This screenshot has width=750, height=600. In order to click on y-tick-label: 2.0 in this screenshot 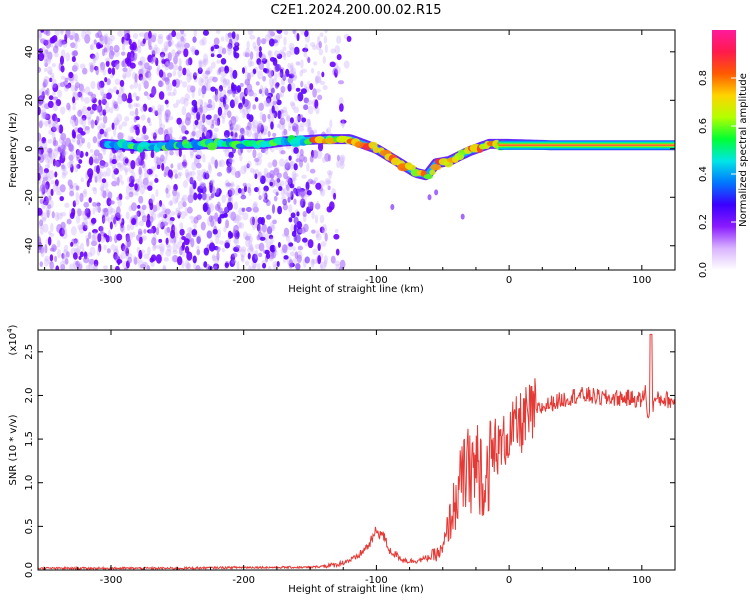, I will do `click(29, 396)`.